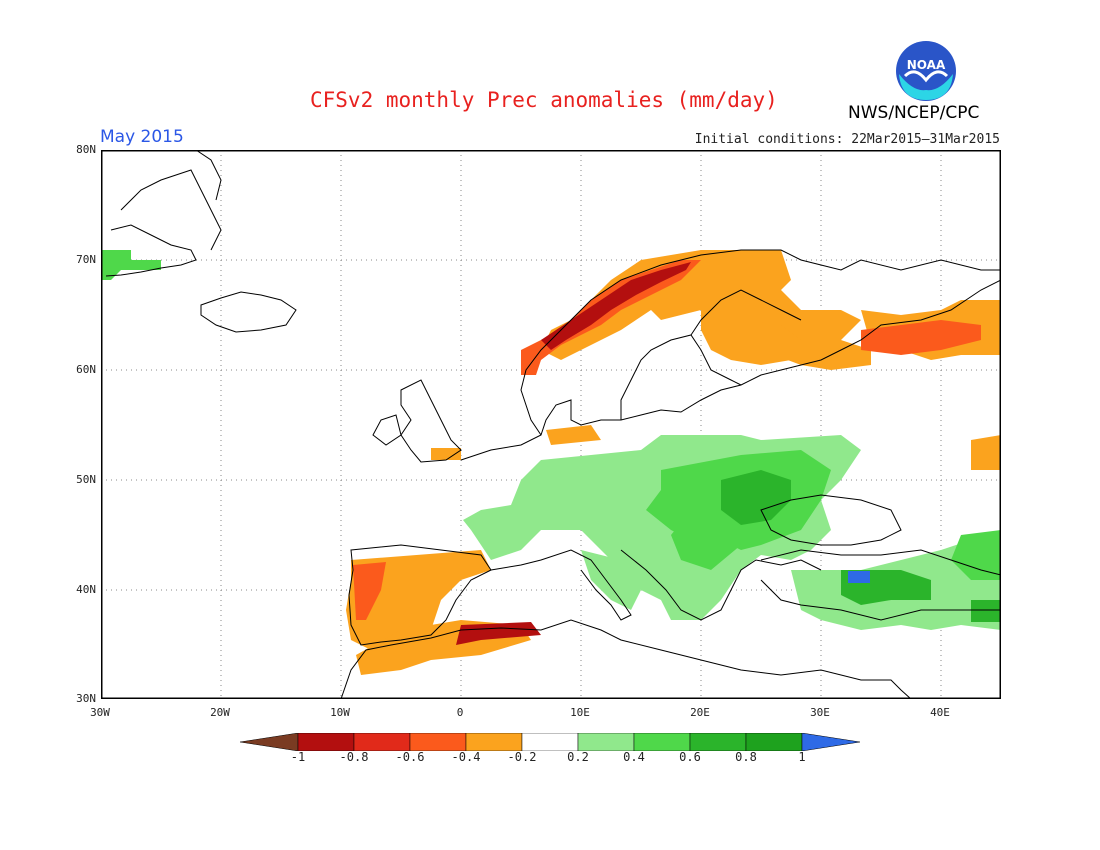 The width and height of the screenshot is (1100, 850). What do you see at coordinates (298, 757) in the screenshot?
I see `cbar-label-m1: -1` at bounding box center [298, 757].